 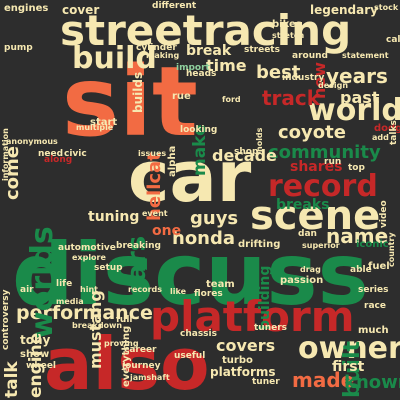 What do you see at coordinates (64, 284) in the screenshot?
I see `word-life: life` at bounding box center [64, 284].